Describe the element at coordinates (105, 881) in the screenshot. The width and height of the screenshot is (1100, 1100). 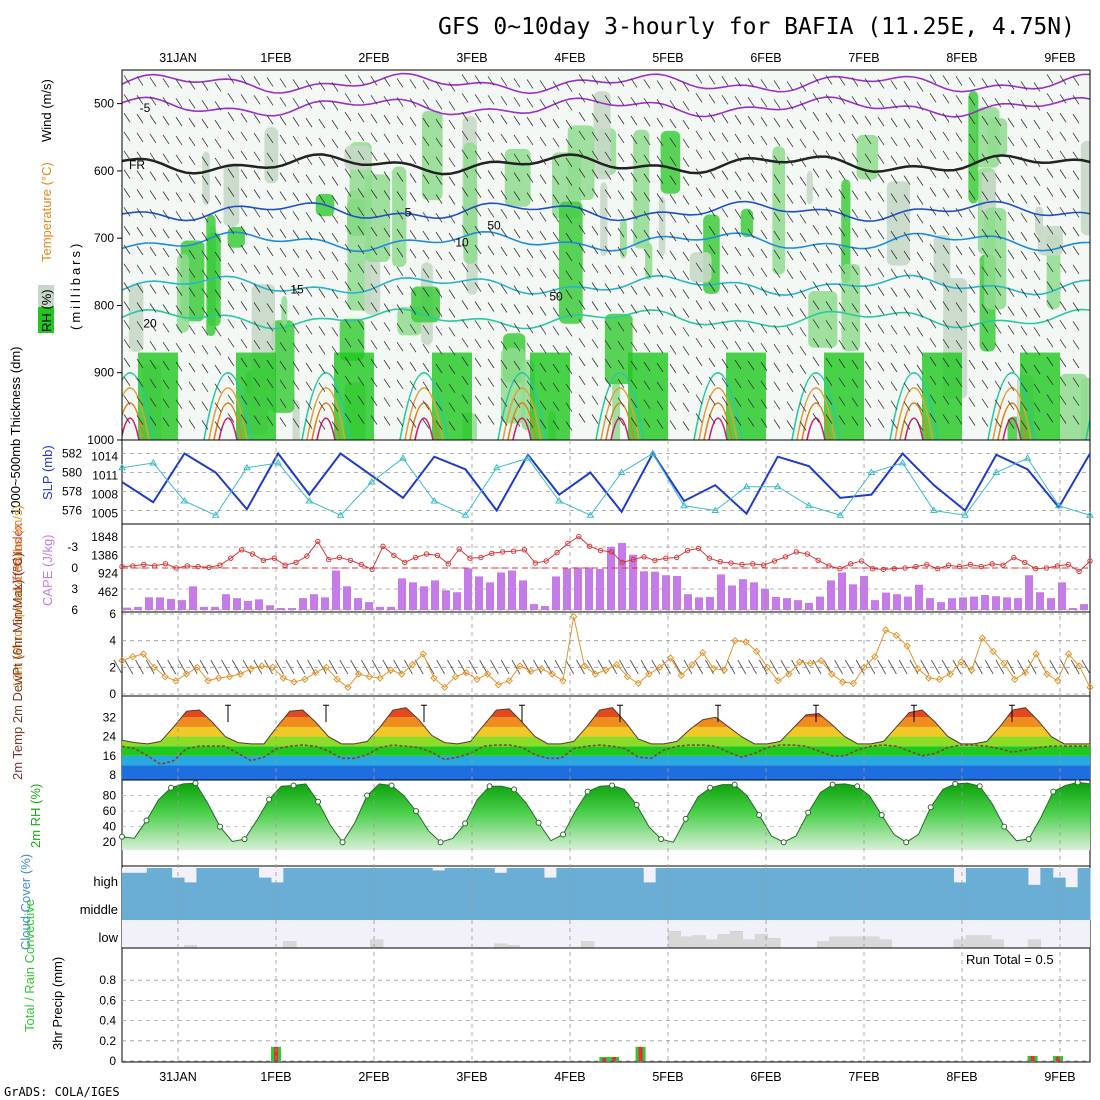
I see `cloud-level-label: high` at that location.